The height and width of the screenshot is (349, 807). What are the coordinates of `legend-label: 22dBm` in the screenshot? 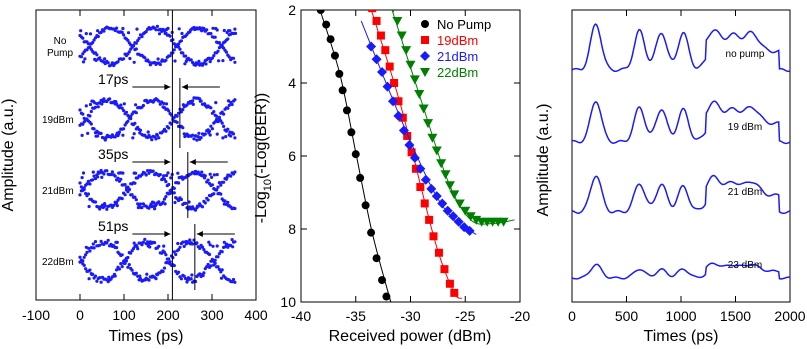 It's located at (457, 72).